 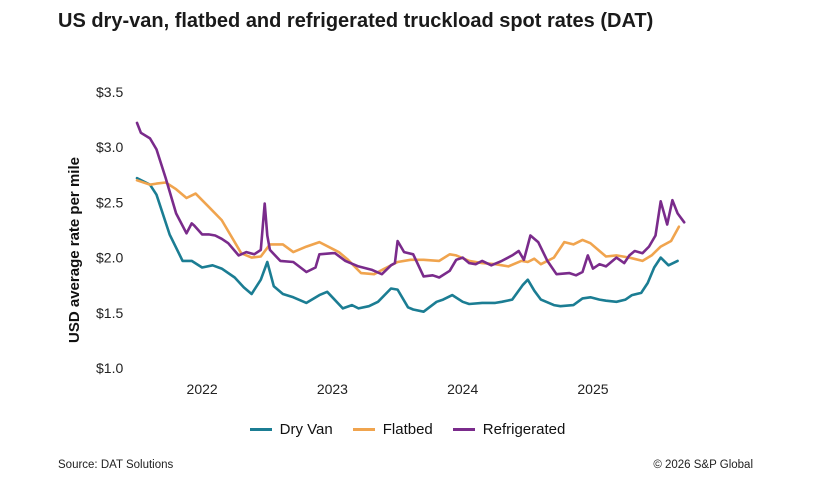 I want to click on legend-item-refrigerated: Refrigerated, so click(x=509, y=429).